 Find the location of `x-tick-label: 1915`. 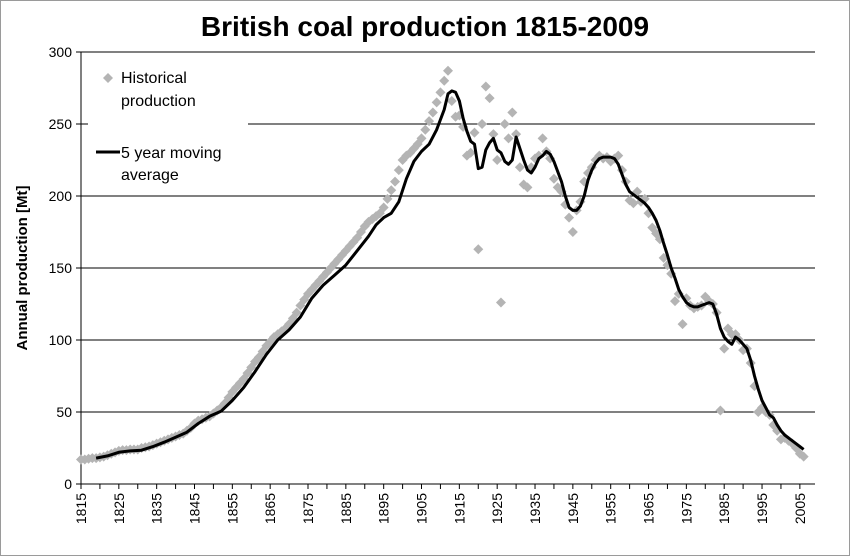

x-tick-label: 1915 is located at coordinates (459, 508).